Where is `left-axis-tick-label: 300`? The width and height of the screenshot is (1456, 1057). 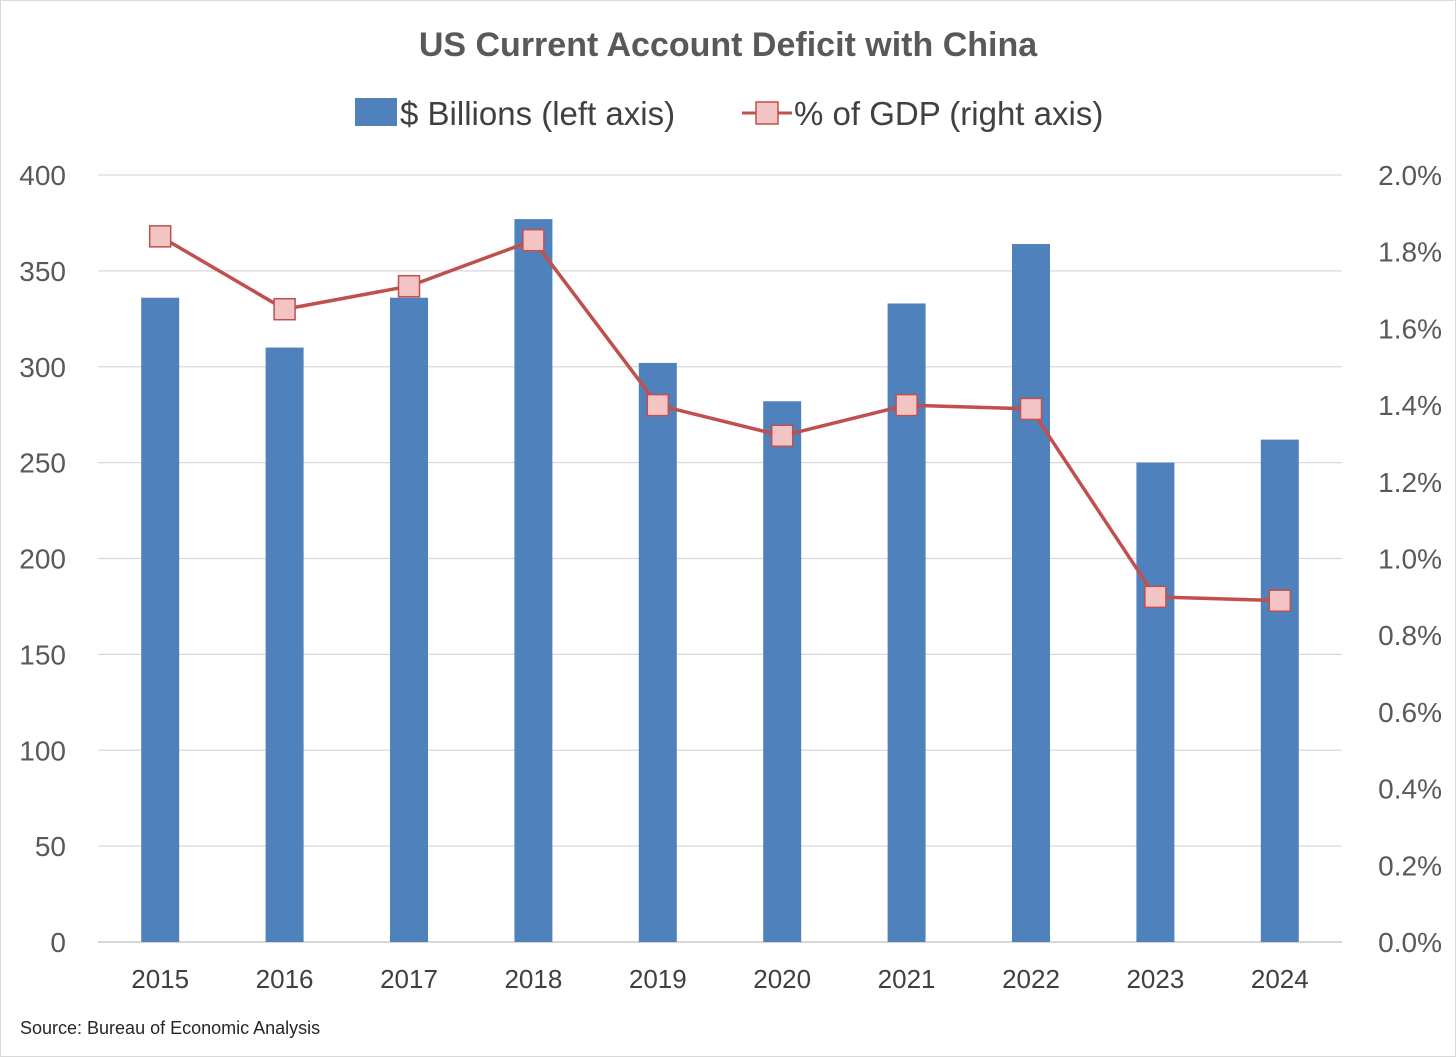 left-axis-tick-label: 300 is located at coordinates (42, 367).